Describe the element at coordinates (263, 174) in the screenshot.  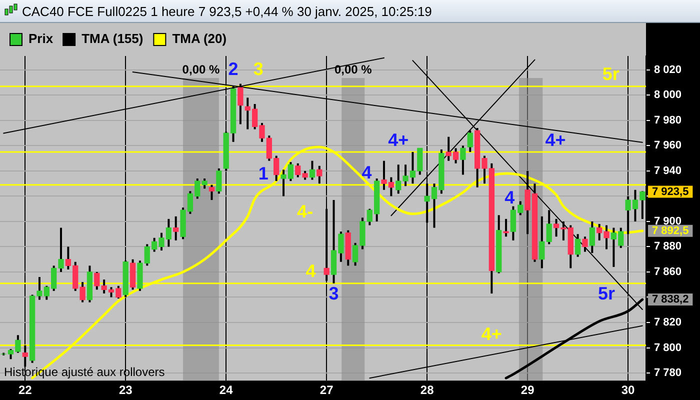
I see `annotation: 1` at that location.